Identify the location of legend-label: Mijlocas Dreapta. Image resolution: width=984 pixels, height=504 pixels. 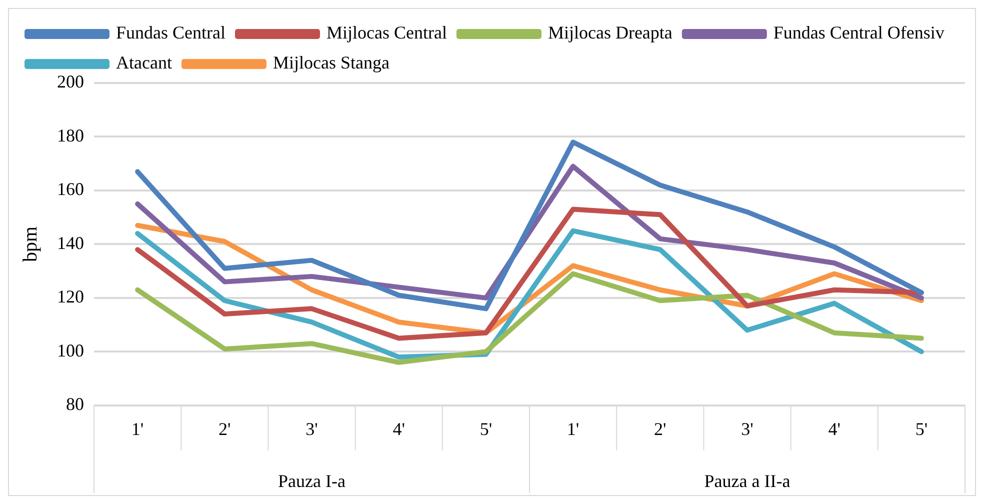
(610, 32).